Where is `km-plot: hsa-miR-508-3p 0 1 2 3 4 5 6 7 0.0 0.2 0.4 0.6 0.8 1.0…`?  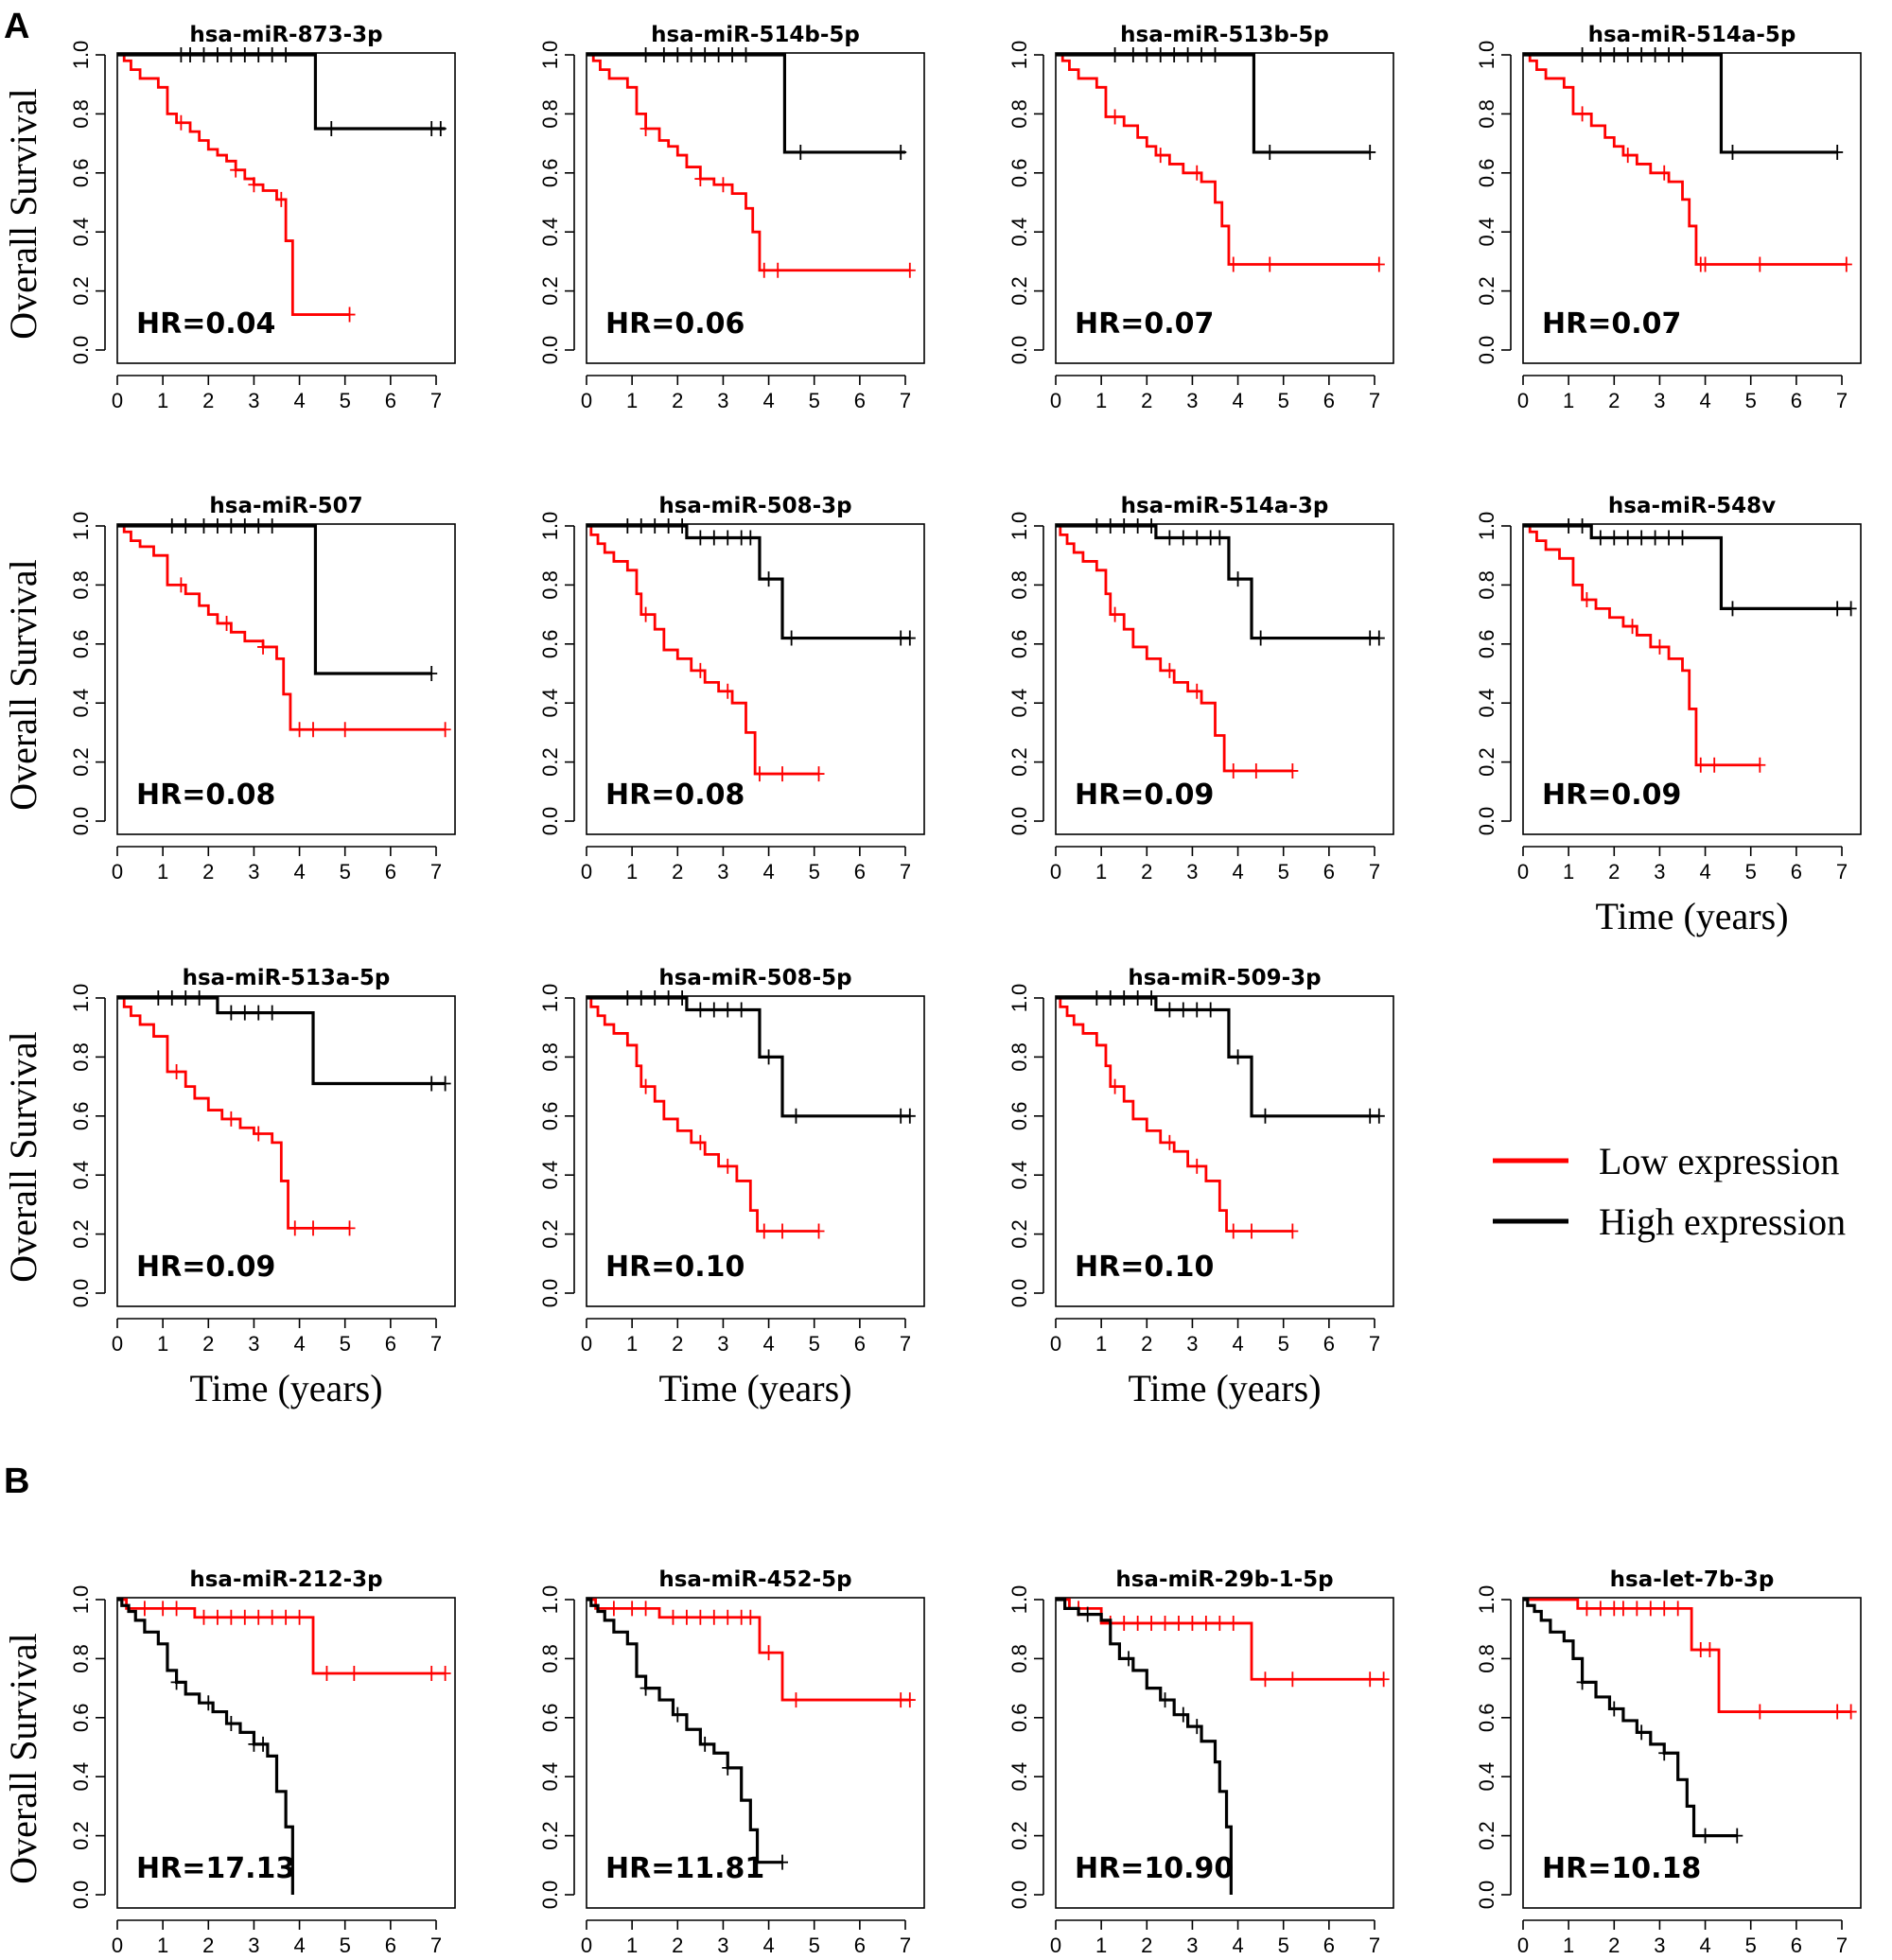
km-plot: hsa-miR-508-3p 0 1 2 3 4 5 6 7 0.0 0.2 0.4 0.6 0.8 1.0… is located at coordinates (731, 689).